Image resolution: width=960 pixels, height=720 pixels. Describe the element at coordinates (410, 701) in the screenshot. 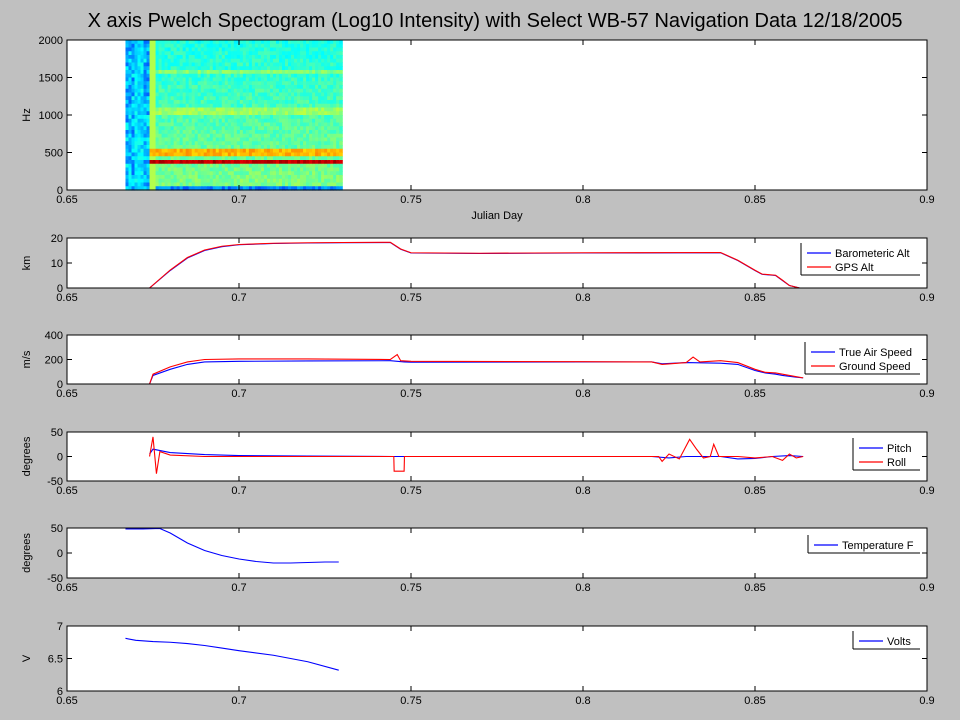

I see `x-tick-label: 0.75` at that location.